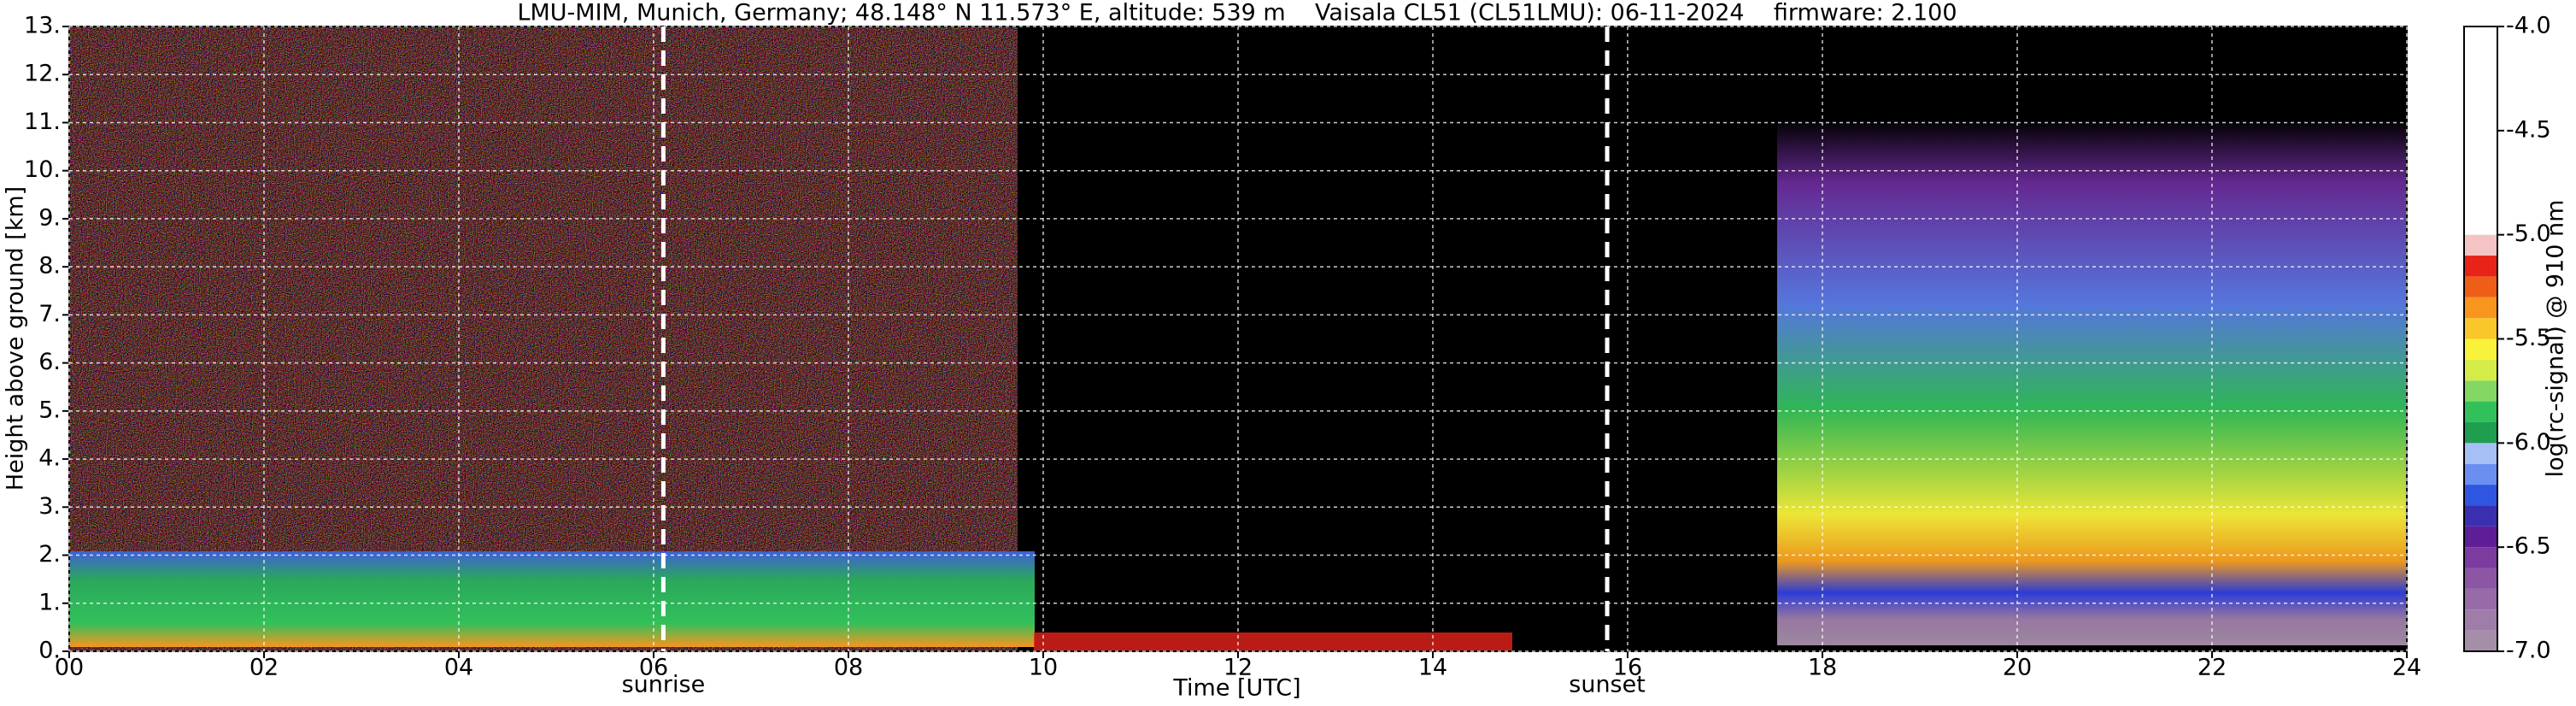 Image resolution: width=2576 pixels, height=706 pixels. I want to click on x-tick-label: 04, so click(458, 668).